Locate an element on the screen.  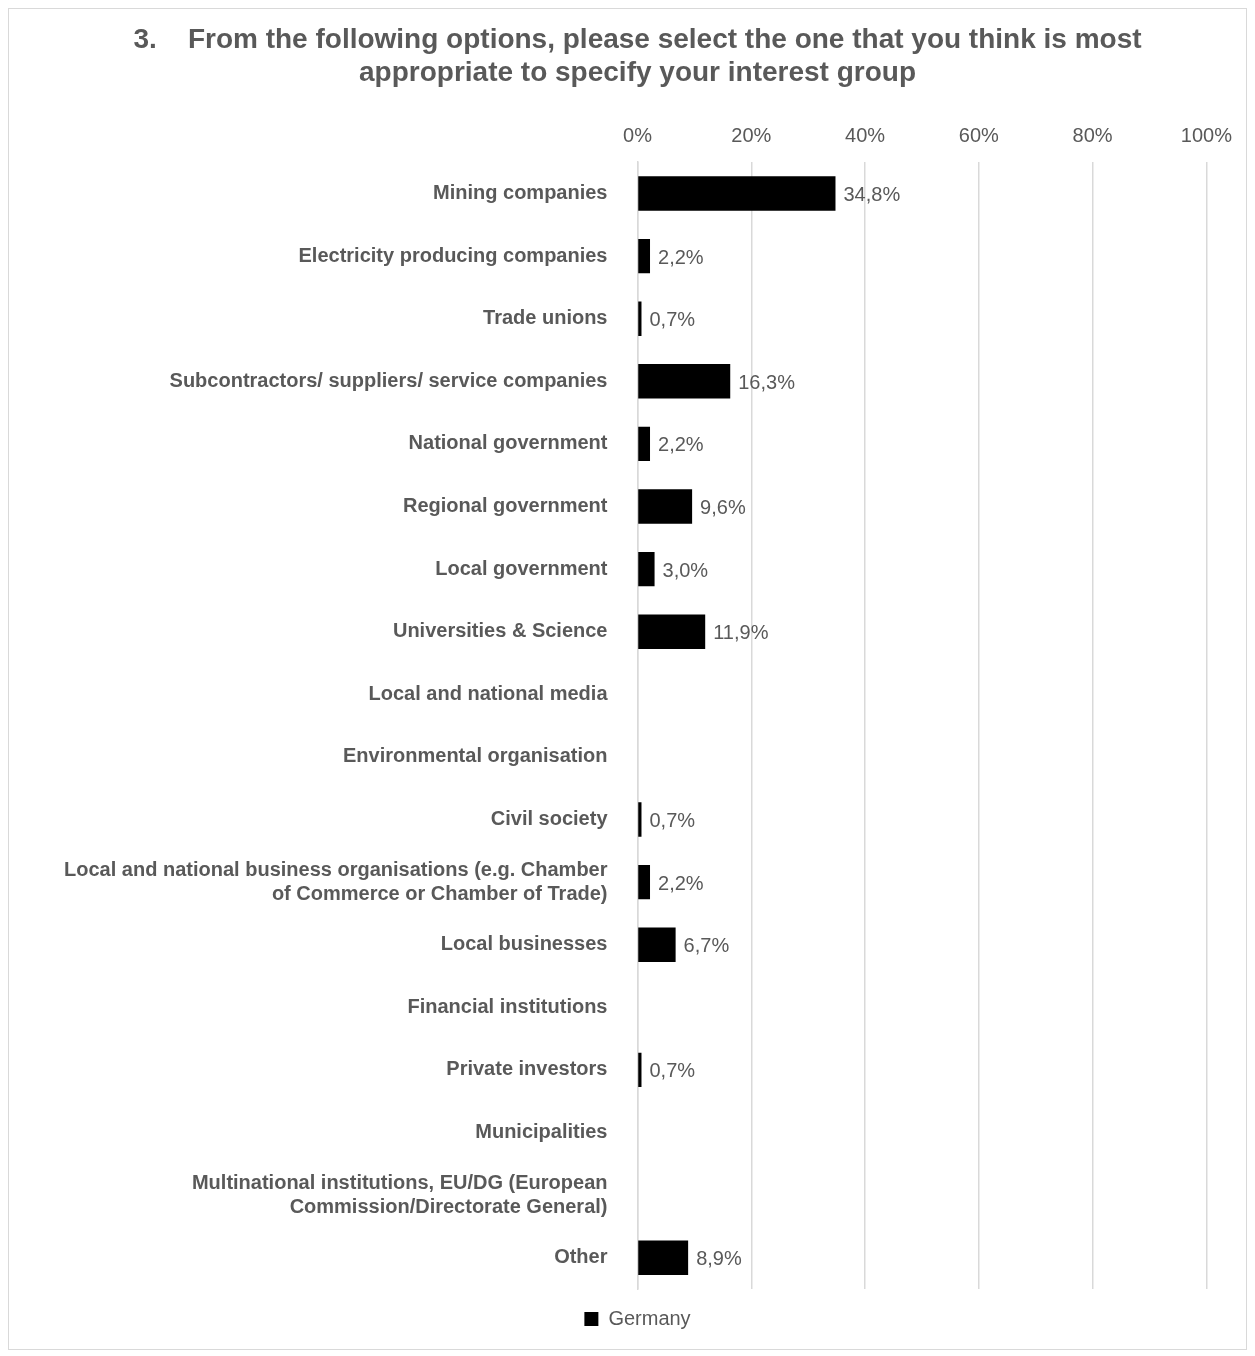
y-tick-label: National government is located at coordinates (508, 442).